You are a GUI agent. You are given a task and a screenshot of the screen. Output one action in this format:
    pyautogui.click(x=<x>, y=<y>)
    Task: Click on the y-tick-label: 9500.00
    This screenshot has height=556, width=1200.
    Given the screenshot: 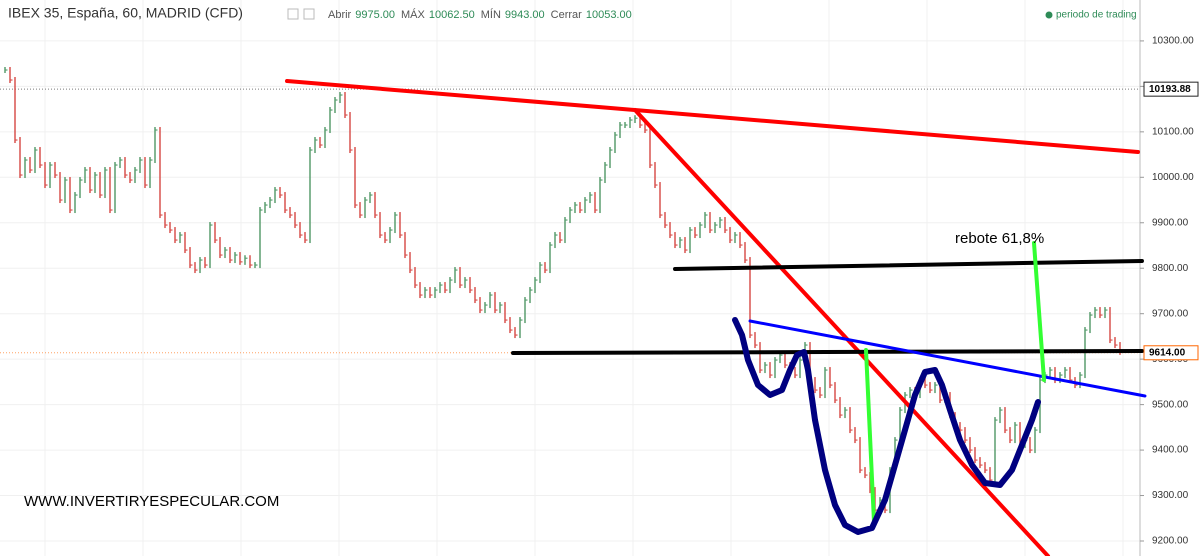 What is the action you would take?
    pyautogui.click(x=1170, y=404)
    